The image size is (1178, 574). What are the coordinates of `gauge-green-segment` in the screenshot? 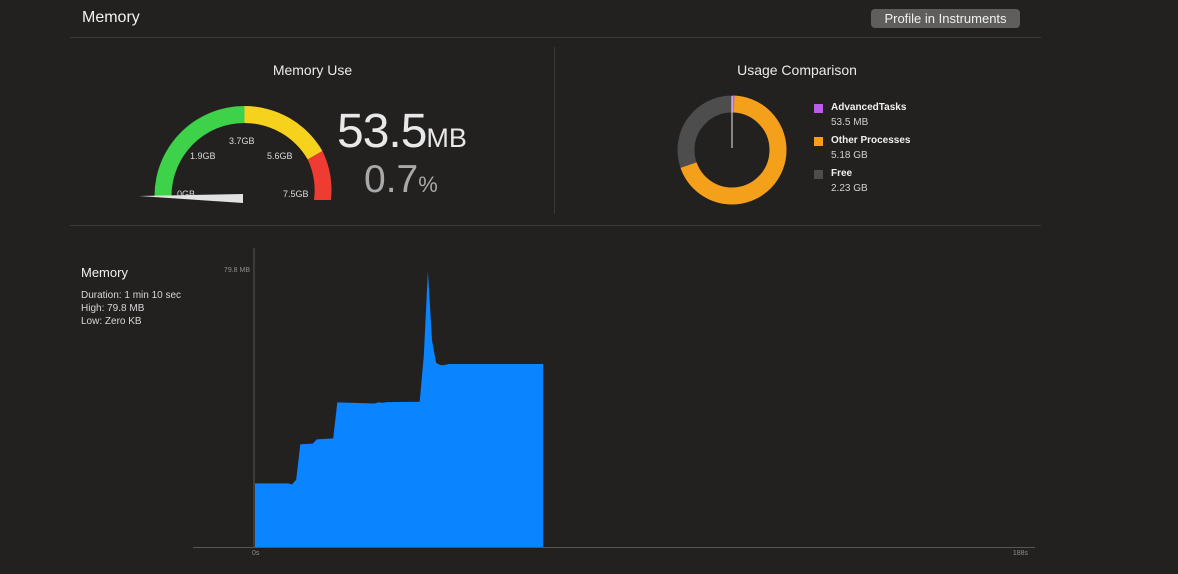 It's located at (199, 151).